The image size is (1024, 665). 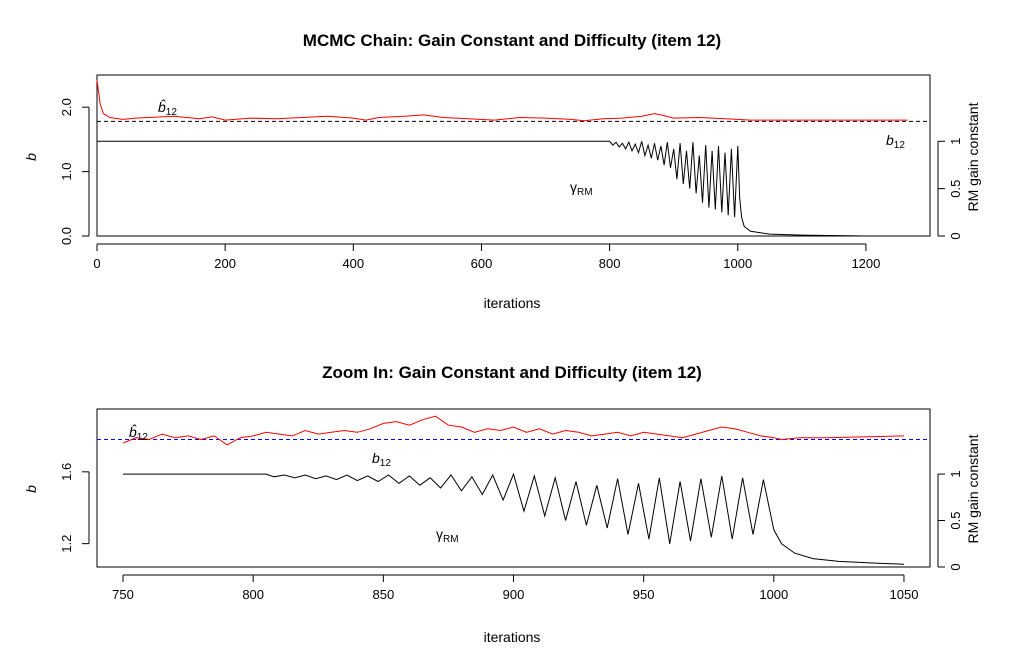 What do you see at coordinates (644, 594) in the screenshot?
I see `x-tick-label: 950` at bounding box center [644, 594].